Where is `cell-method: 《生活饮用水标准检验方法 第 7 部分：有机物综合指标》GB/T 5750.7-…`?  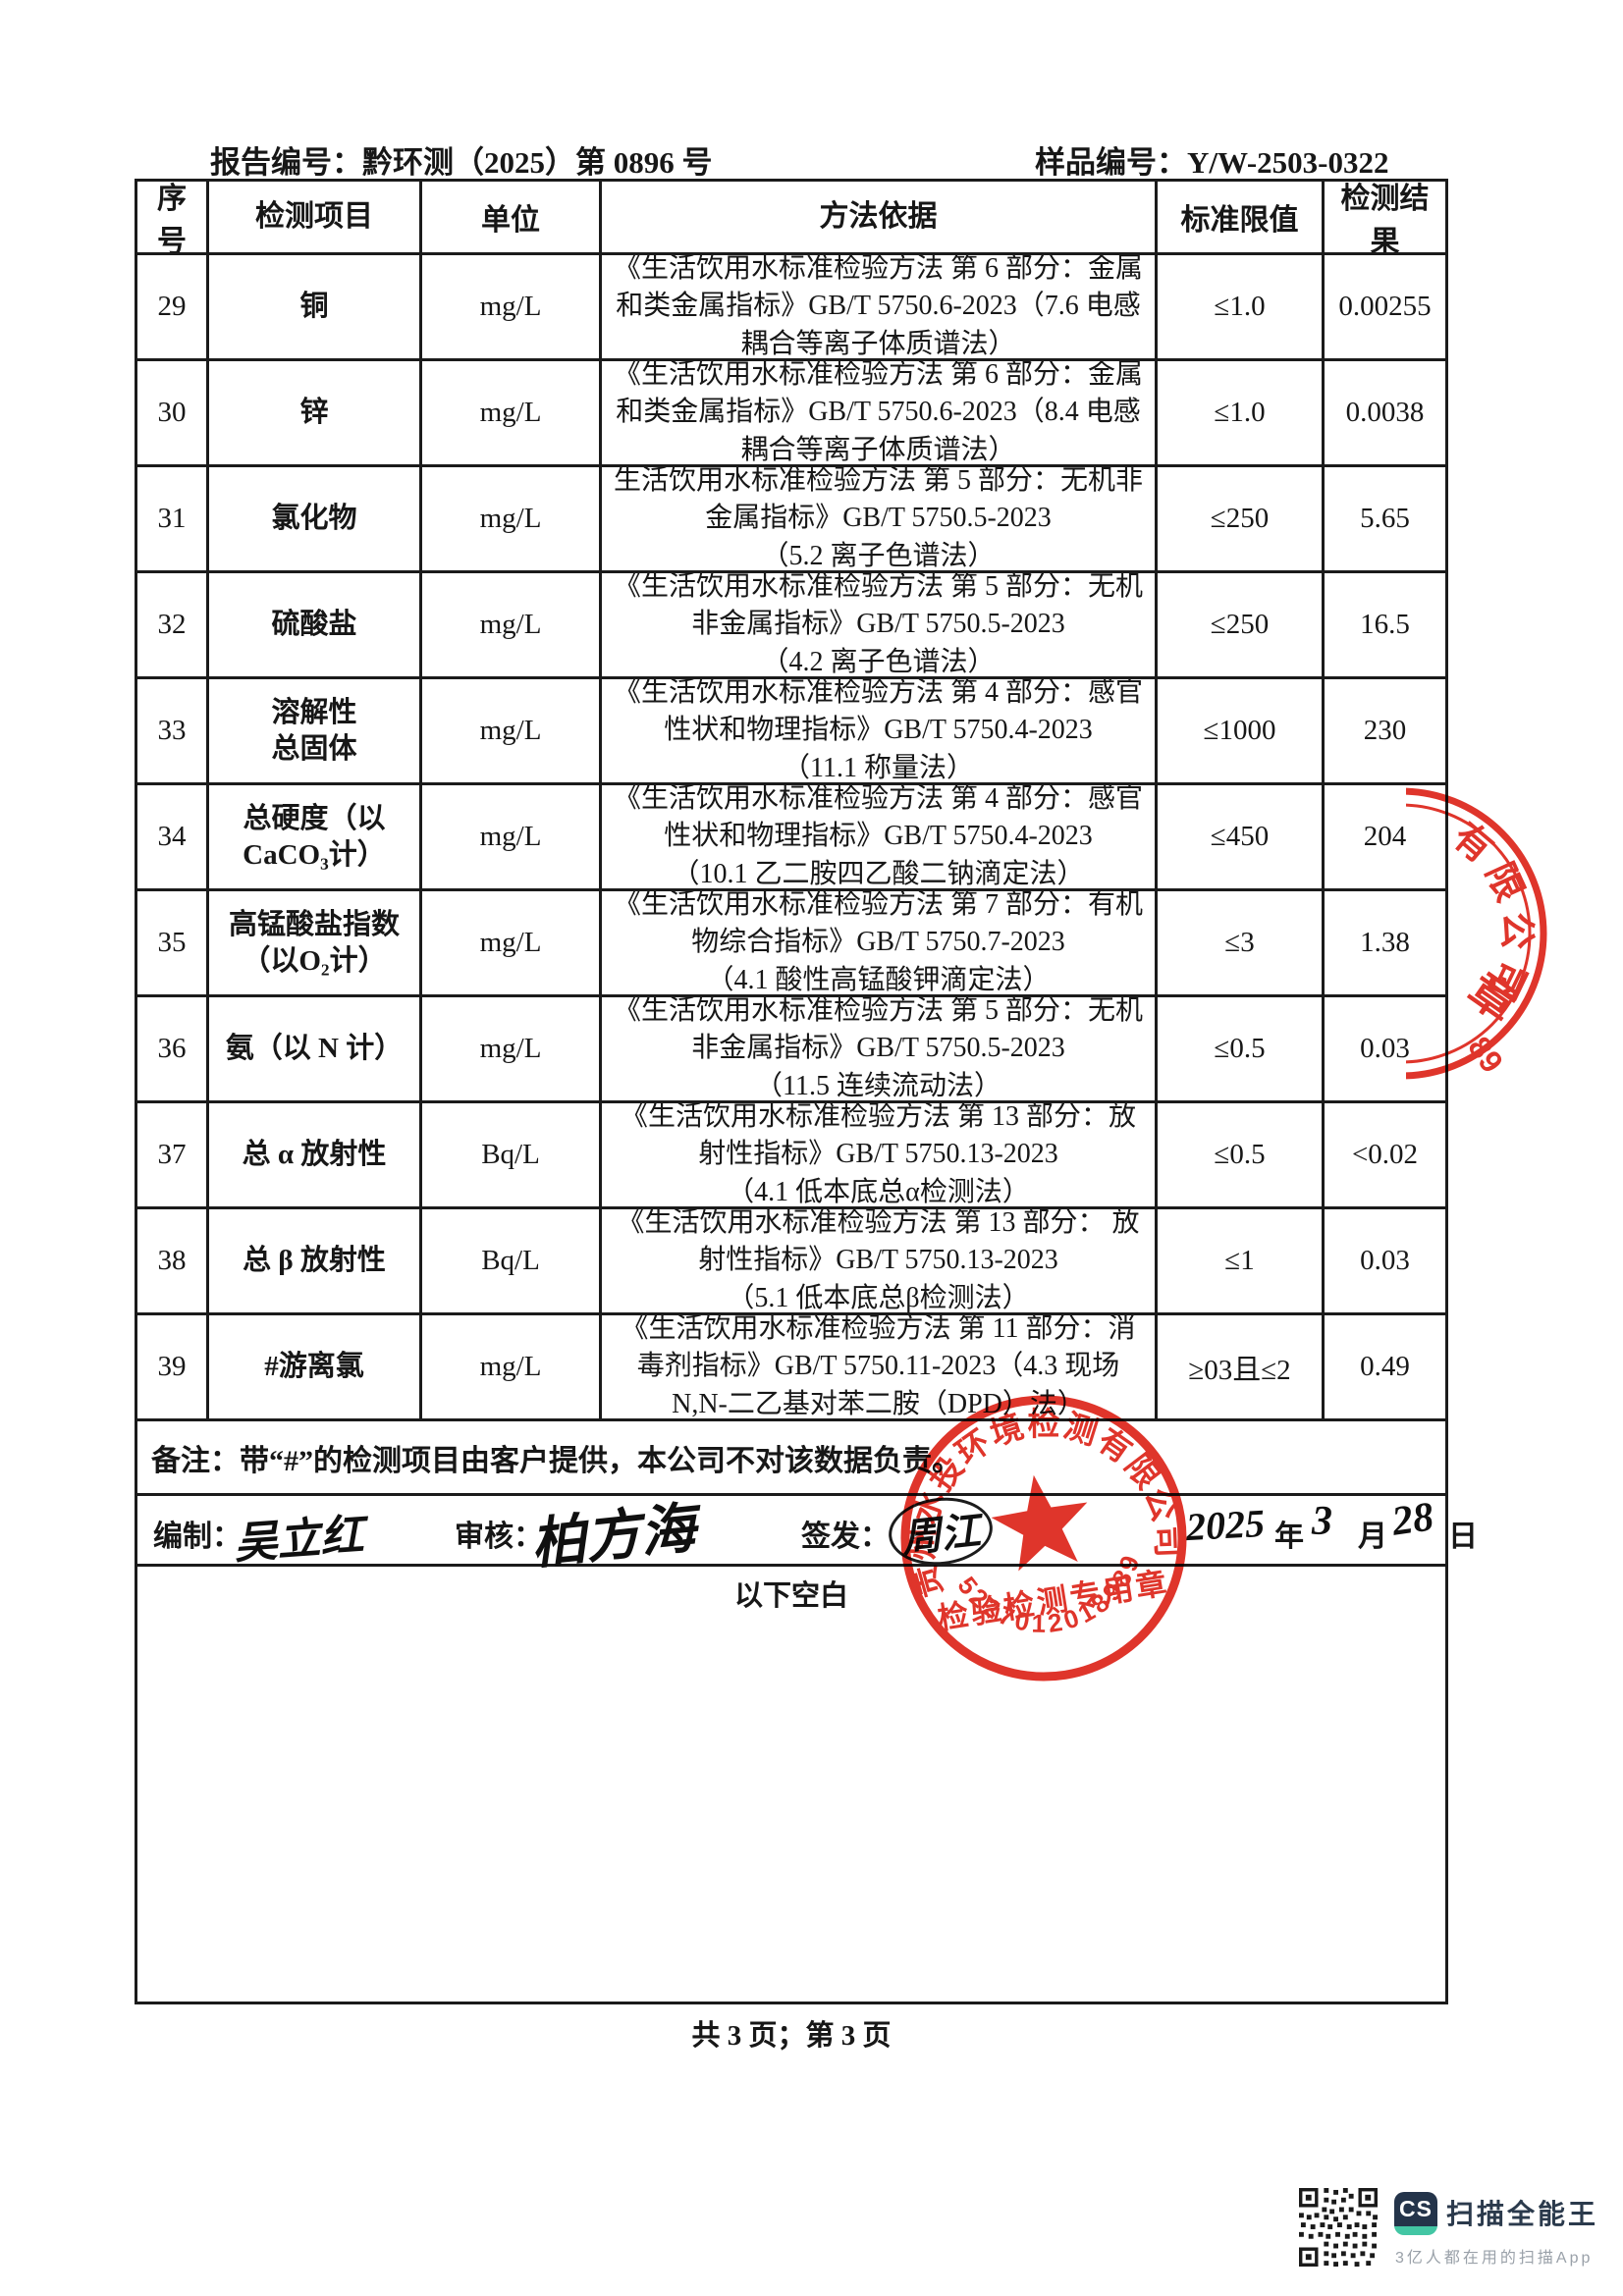
cell-method: 《生活饮用水标准检验方法 第 7 部分：有机物综合指标》GB/T 5750.7-… is located at coordinates (880, 942).